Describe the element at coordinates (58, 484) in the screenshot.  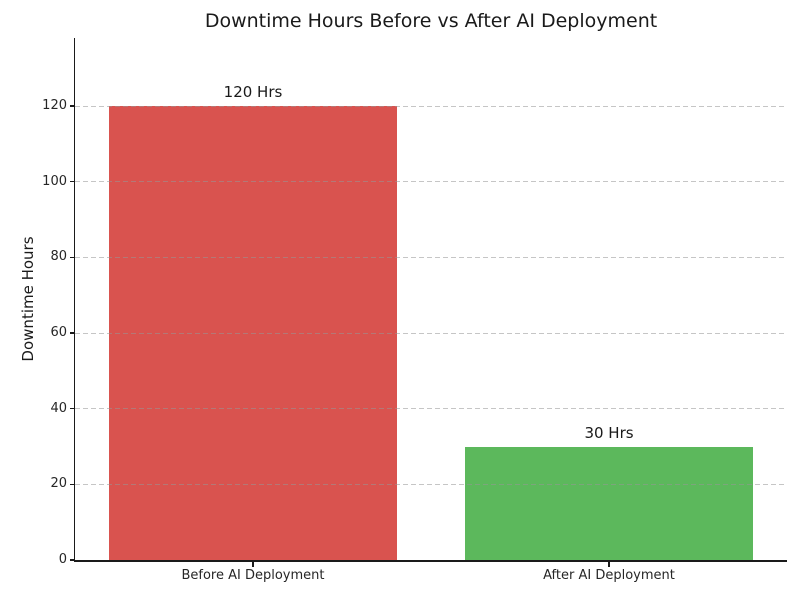
I see `y-tick-label: 20` at that location.